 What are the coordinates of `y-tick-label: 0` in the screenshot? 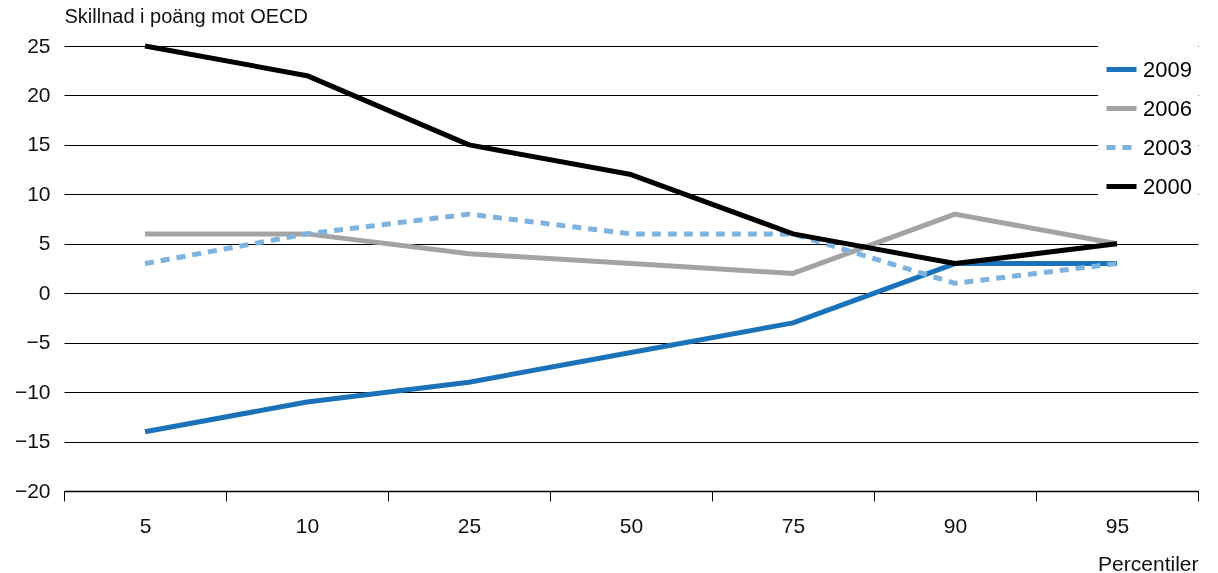 It's located at (44, 292).